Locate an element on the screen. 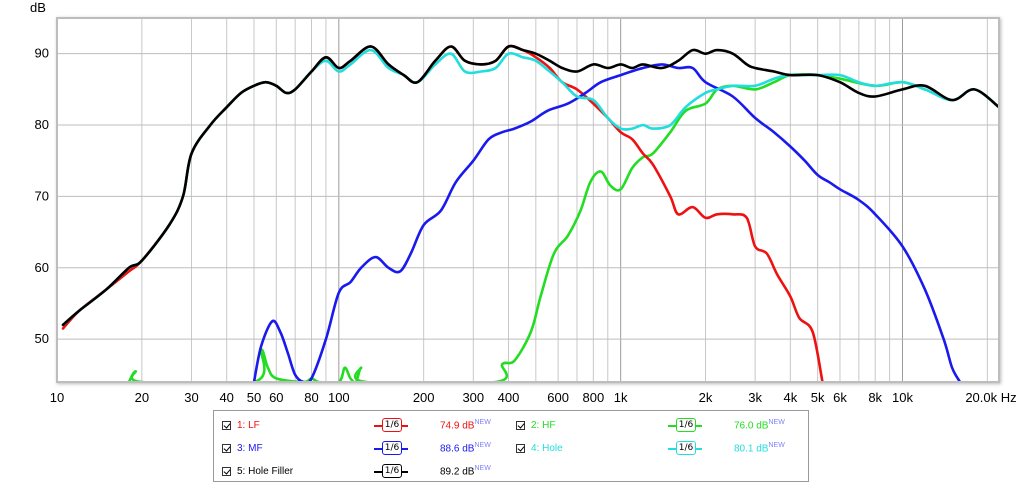 Image resolution: width=1024 pixels, height=485 pixels. smoothing-button-hole: 1/6 is located at coordinates (685, 448).